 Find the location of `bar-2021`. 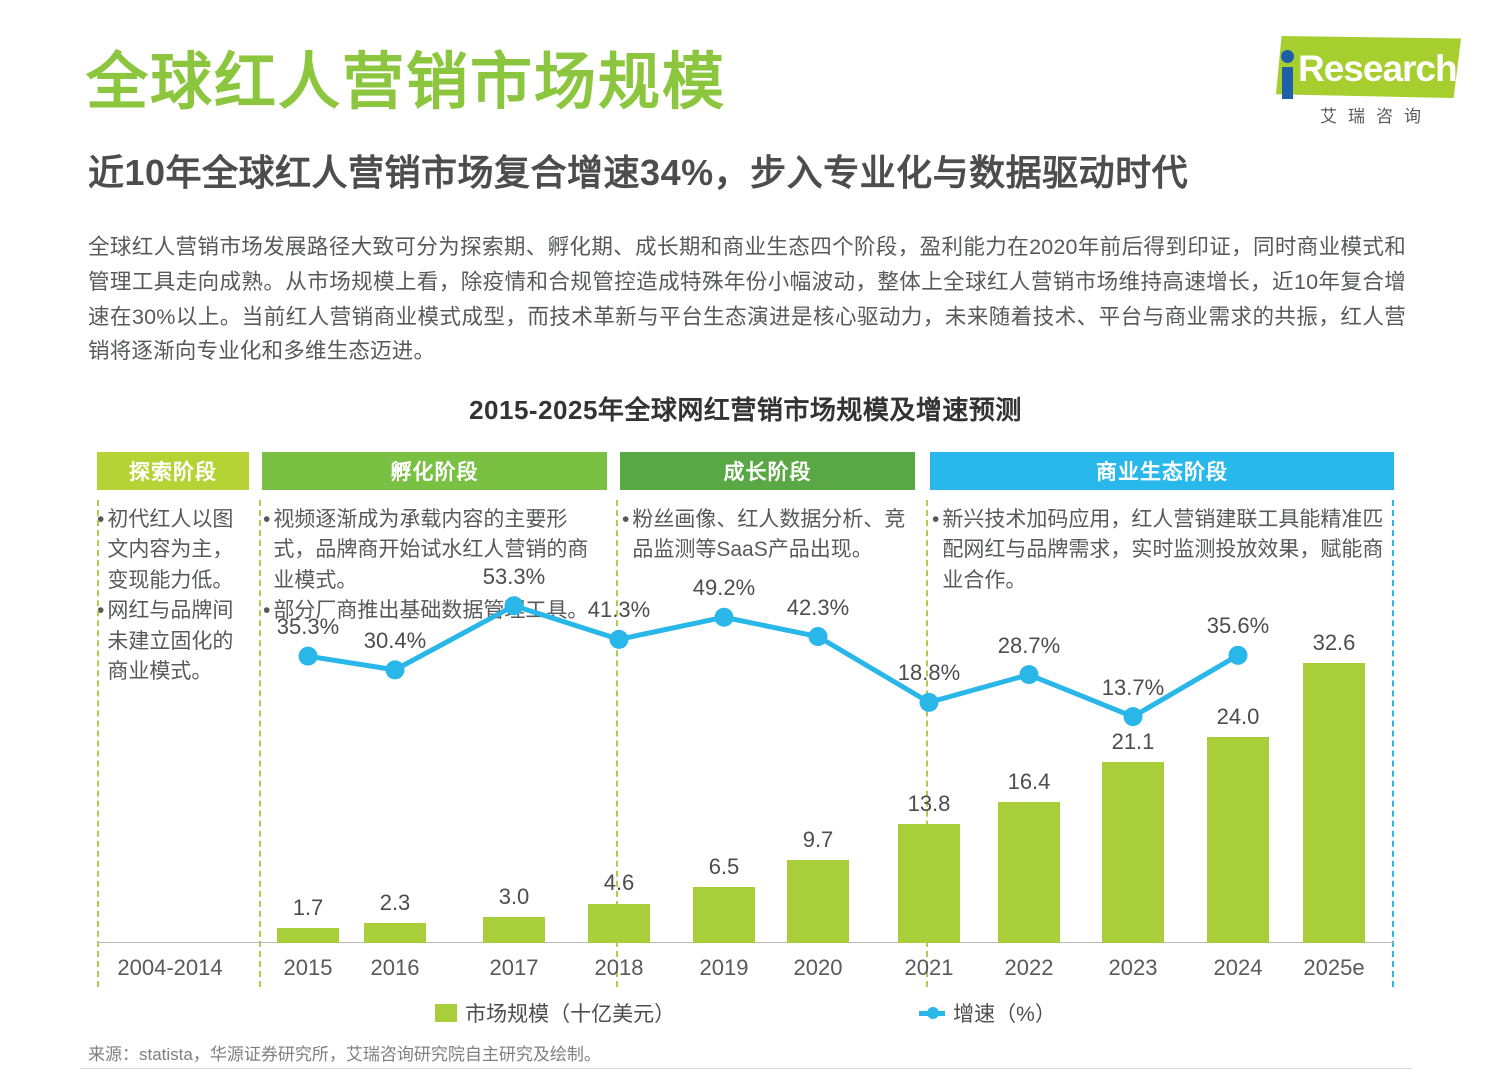

bar-2021 is located at coordinates (929, 883).